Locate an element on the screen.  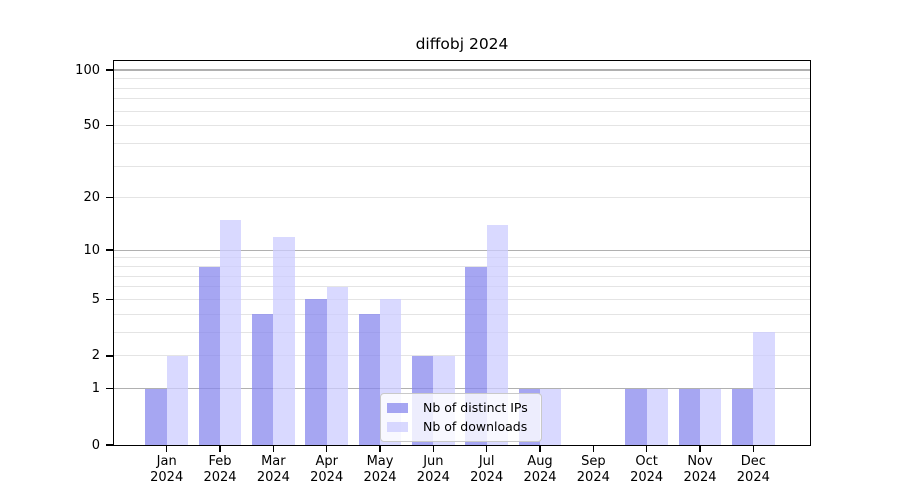
bar-oct-downloads is located at coordinates (657, 416).